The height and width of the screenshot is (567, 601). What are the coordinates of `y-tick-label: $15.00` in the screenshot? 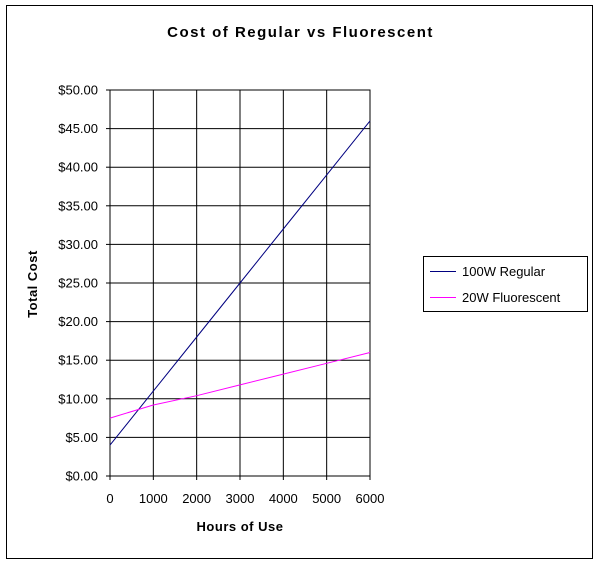 It's located at (78, 360).